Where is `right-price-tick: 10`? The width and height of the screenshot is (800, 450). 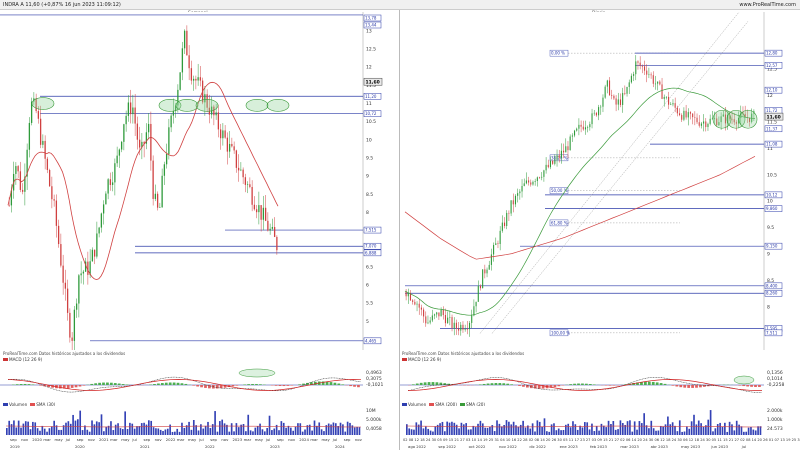
right-price-tick: 10 is located at coordinates (770, 202).